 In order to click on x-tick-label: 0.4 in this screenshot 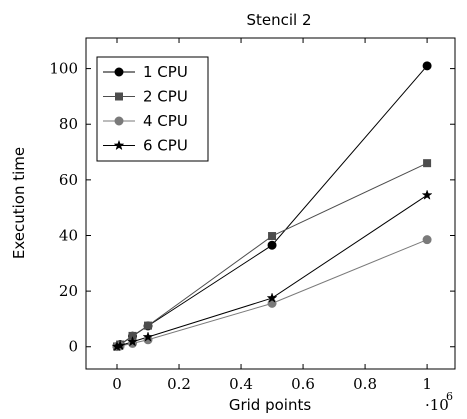, I will do `click(241, 384)`.